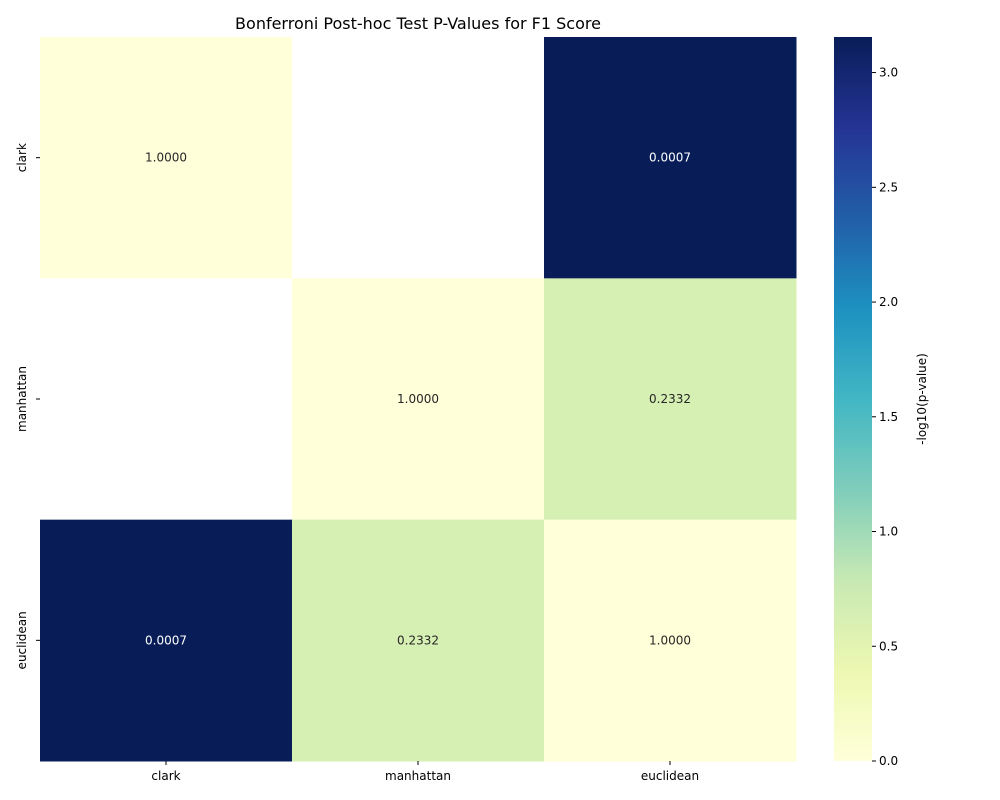 This screenshot has height=800, width=1000. What do you see at coordinates (165, 776) in the screenshot?
I see `x-tick-label: clark` at bounding box center [165, 776].